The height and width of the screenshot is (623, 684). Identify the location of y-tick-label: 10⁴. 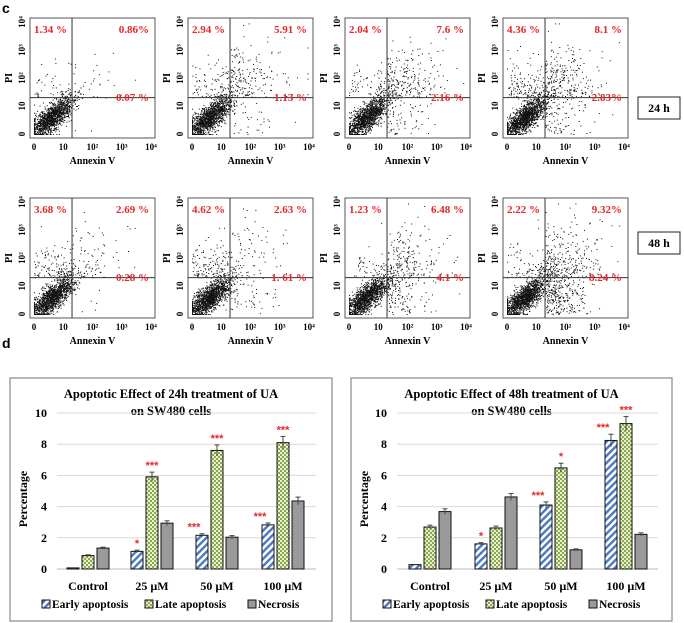
(180, 22).